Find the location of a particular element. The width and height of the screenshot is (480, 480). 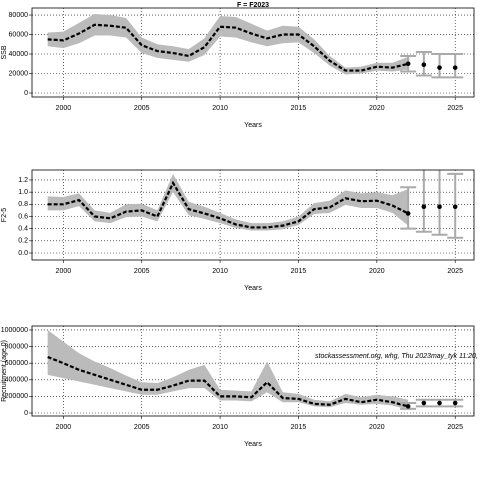

y-tick-label: 1.2 is located at coordinates (23, 180).